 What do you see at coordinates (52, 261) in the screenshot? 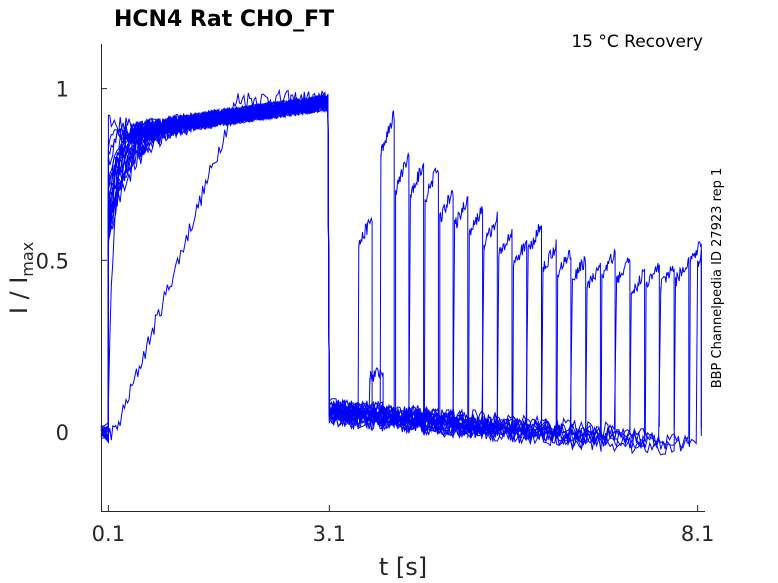
I see `y-tick-label: 0.5` at bounding box center [52, 261].